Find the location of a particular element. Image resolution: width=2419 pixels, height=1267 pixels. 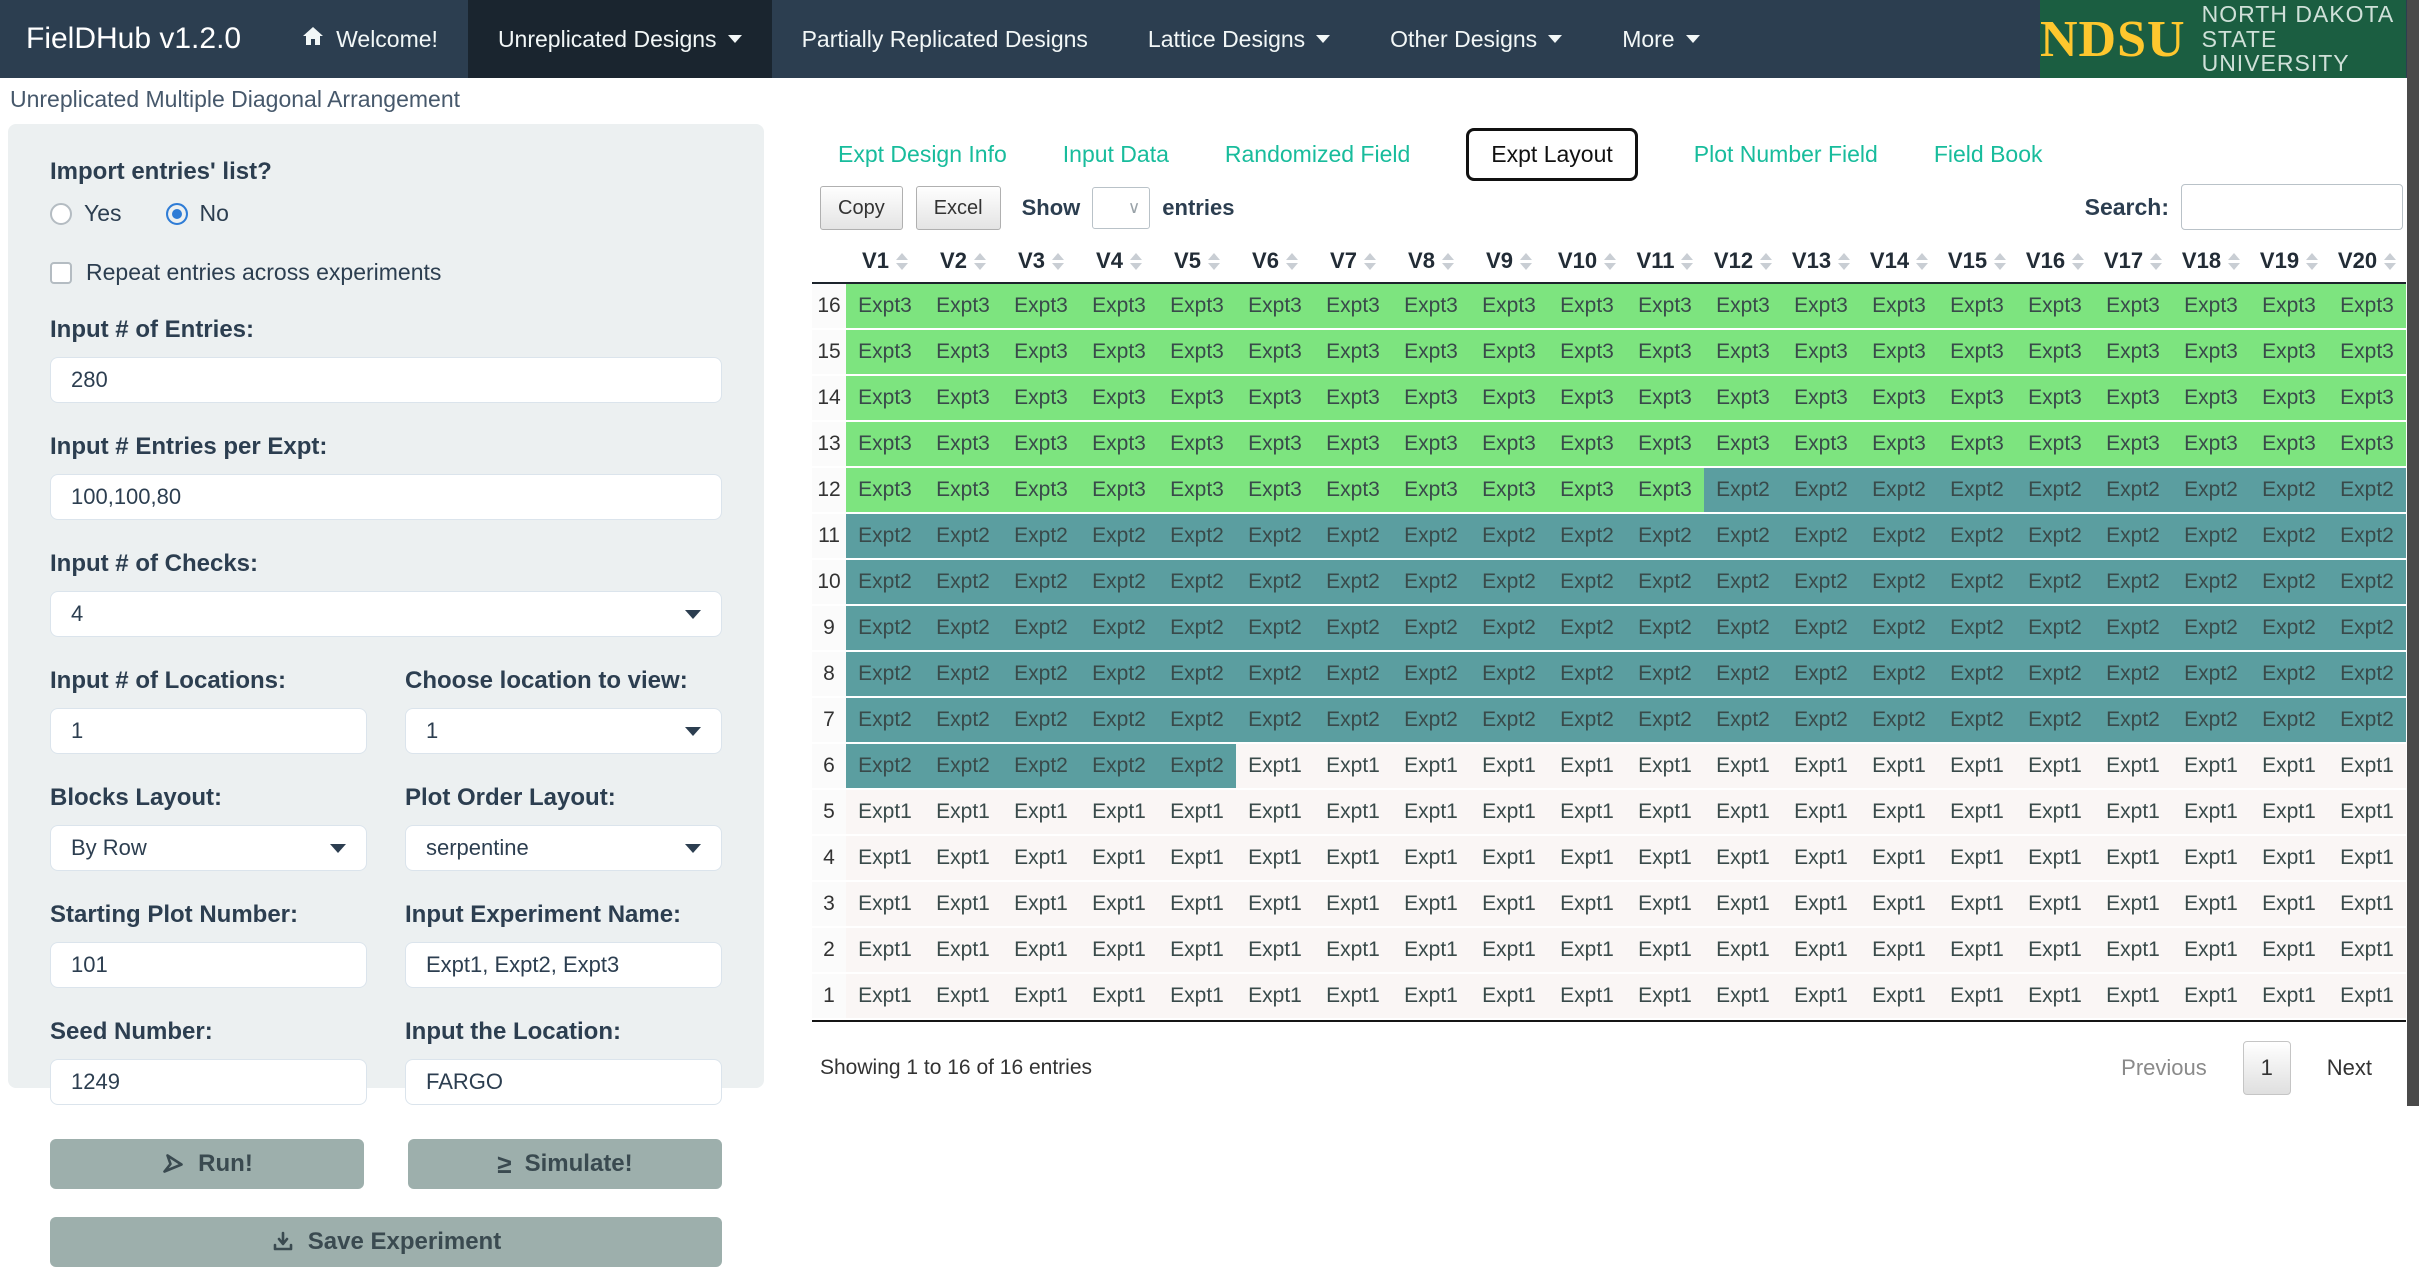

copy-button: Copy is located at coordinates (861, 208).